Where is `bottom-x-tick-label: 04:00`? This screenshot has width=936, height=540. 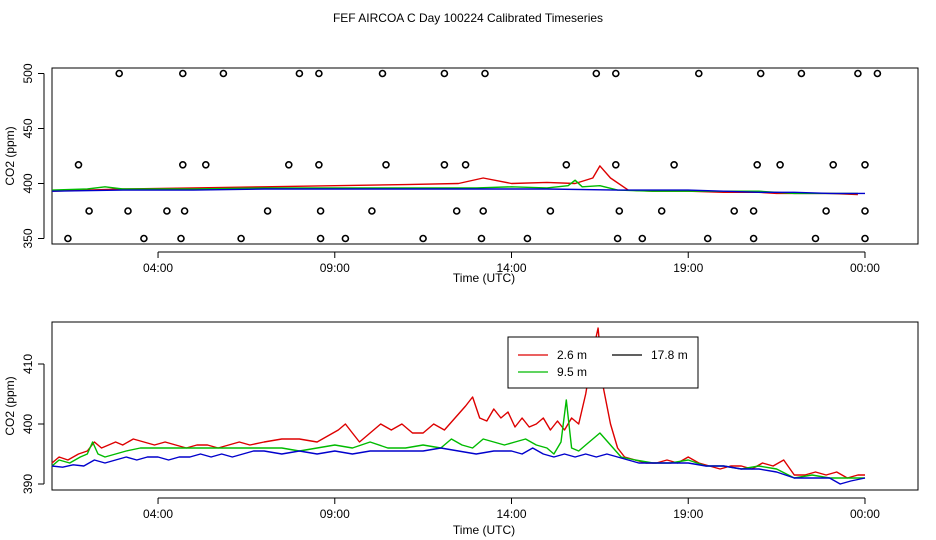 bottom-x-tick-label: 04:00 is located at coordinates (158, 514).